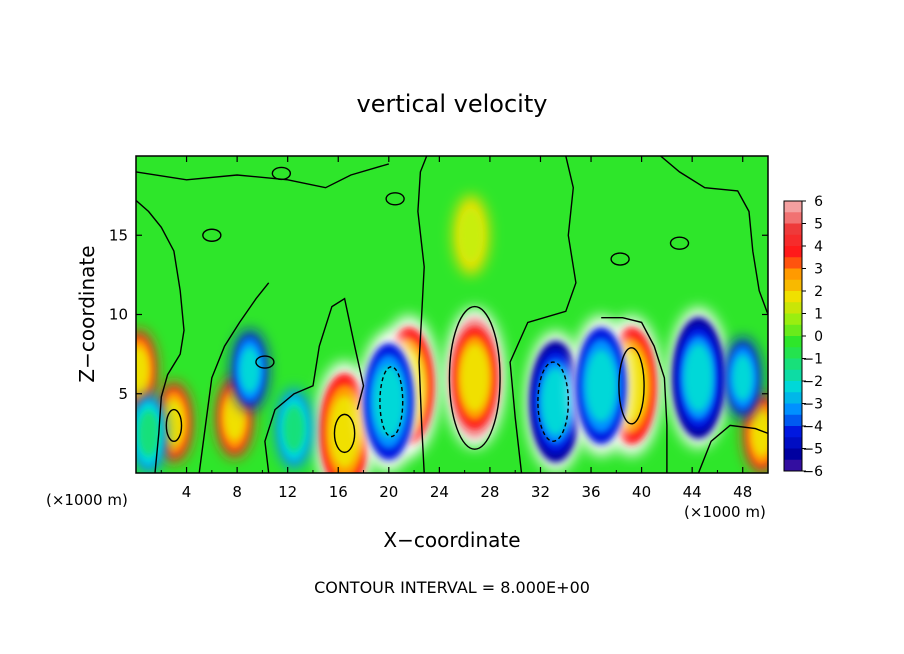  I want to click on x-tick-label: 24, so click(439, 492).